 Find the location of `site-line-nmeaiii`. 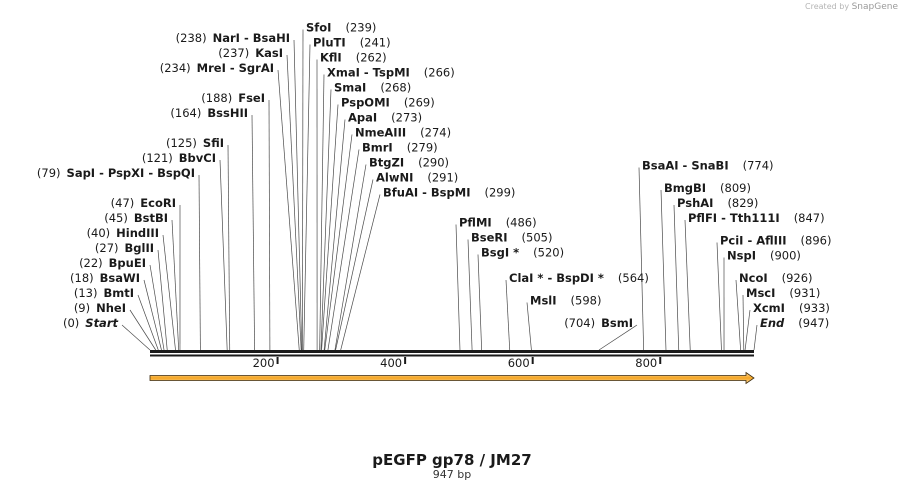

site-line-nmeaiii is located at coordinates (338, 242).